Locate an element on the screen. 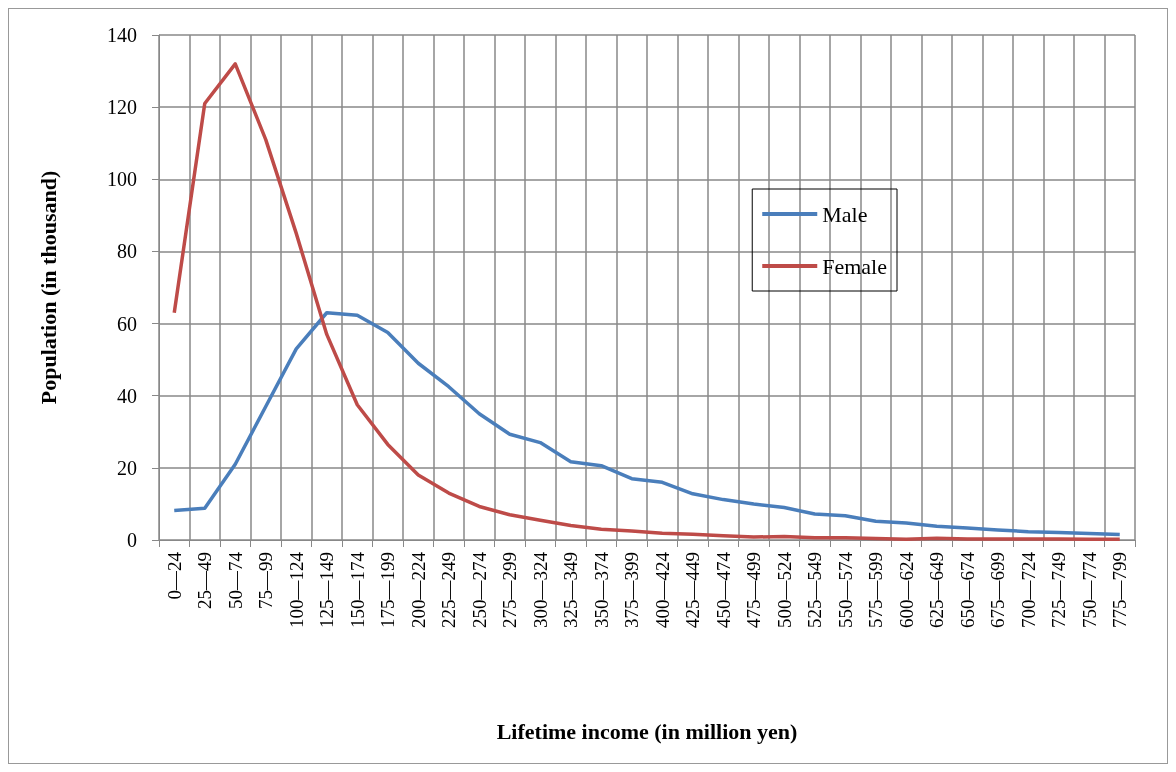  x-tick-label: 750—774 is located at coordinates (1089, 589).